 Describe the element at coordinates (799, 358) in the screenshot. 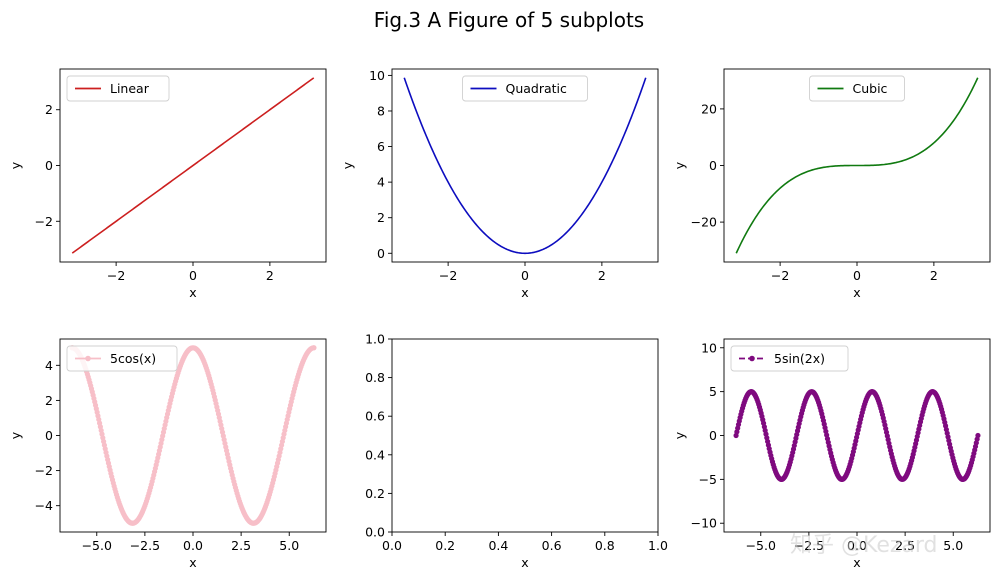

I see `legend-label: 5sin(2x)` at that location.